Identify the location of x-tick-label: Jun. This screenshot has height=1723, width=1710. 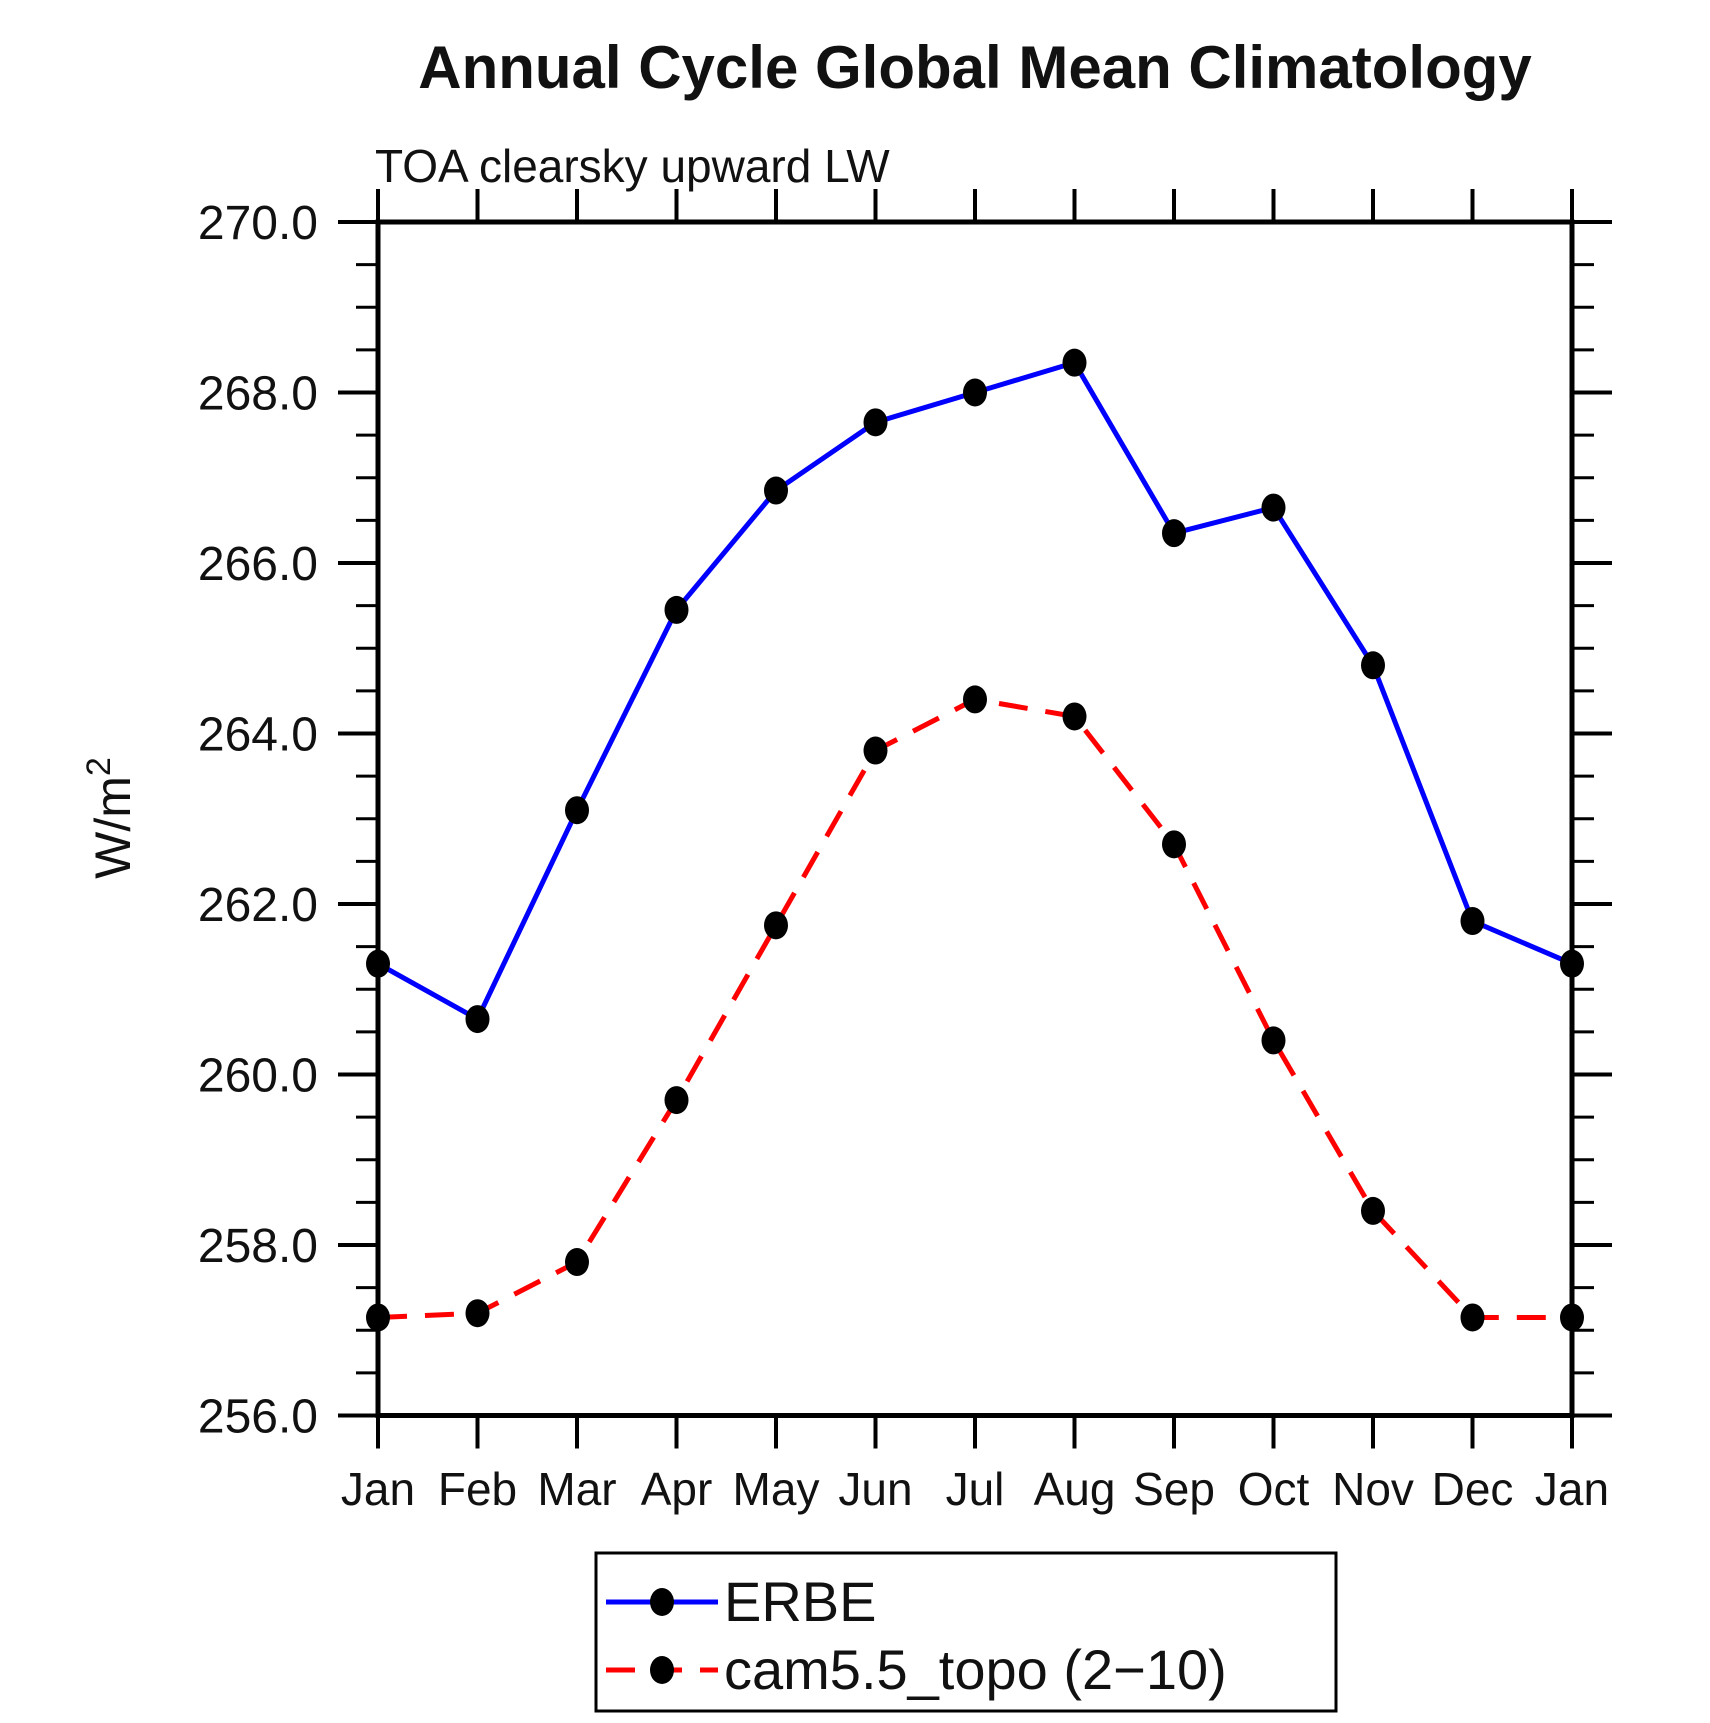
(875, 1489).